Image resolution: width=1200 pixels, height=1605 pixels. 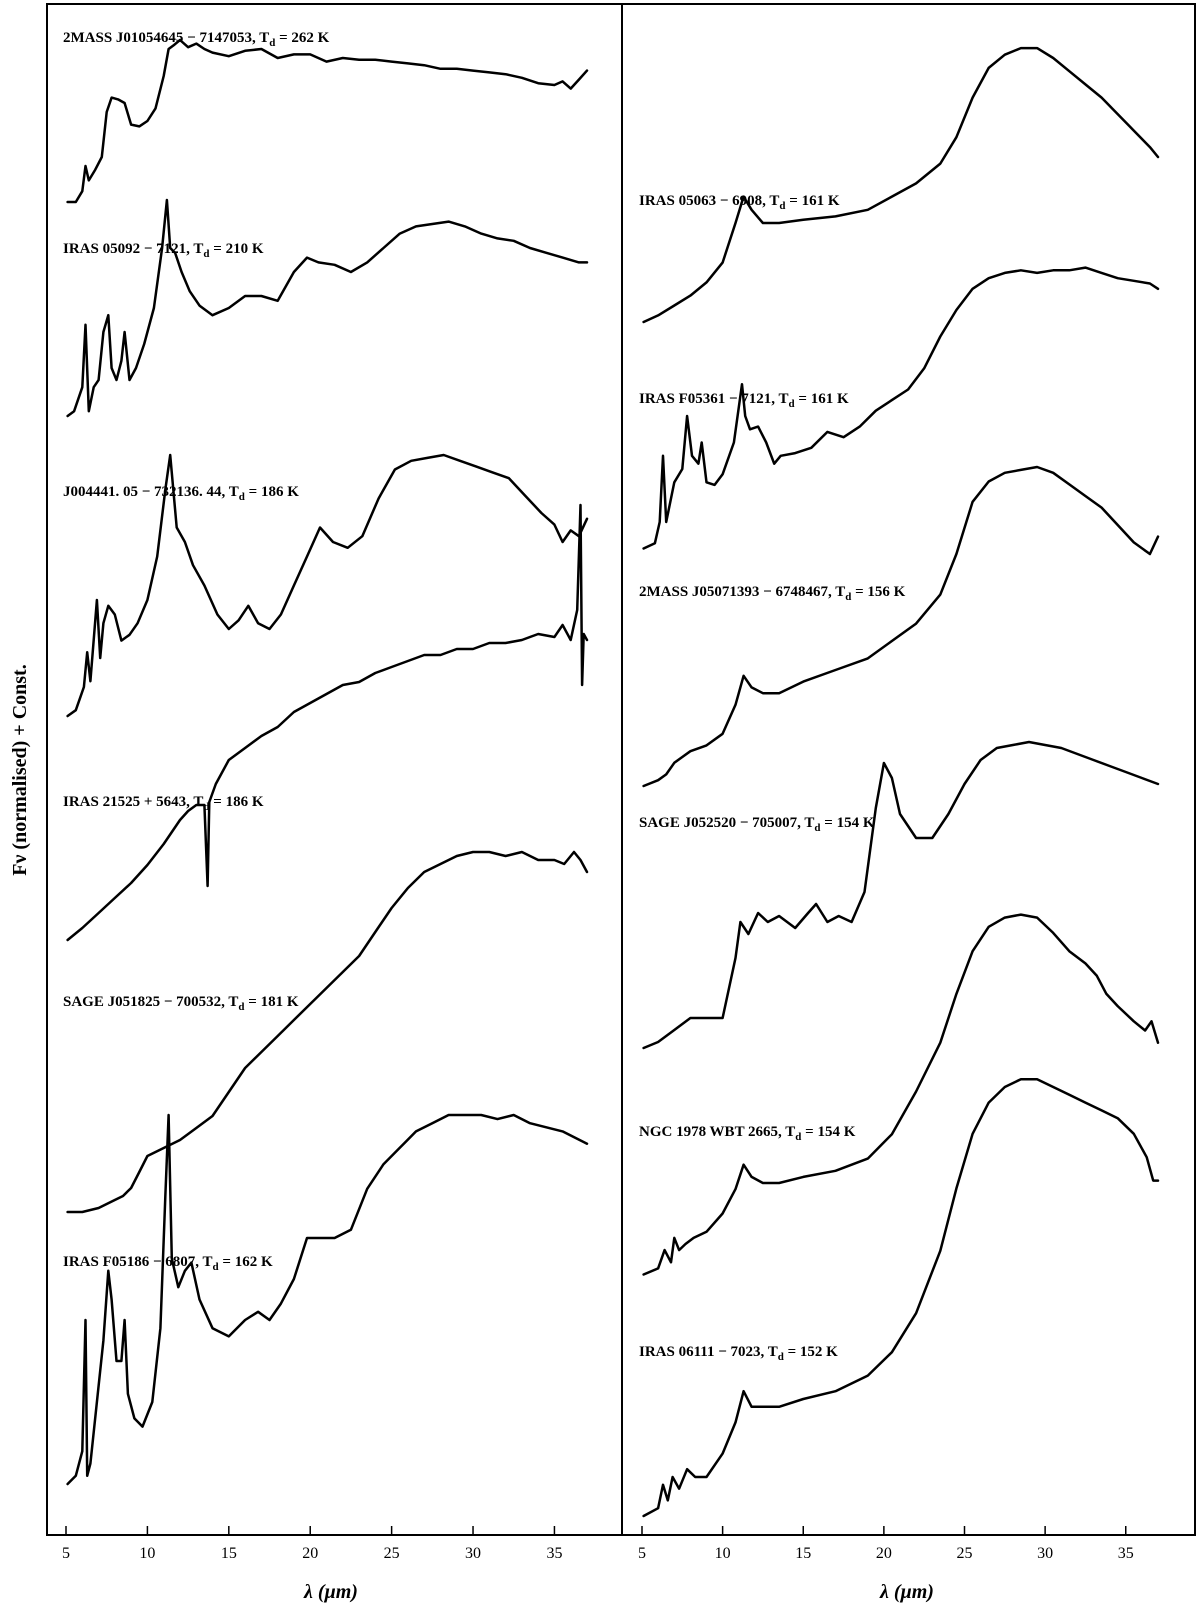 What do you see at coordinates (738, 1353) in the screenshot?
I see `right-spectrum-label-6: IRAS 06111 − 7023, Td = 152 K` at bounding box center [738, 1353].